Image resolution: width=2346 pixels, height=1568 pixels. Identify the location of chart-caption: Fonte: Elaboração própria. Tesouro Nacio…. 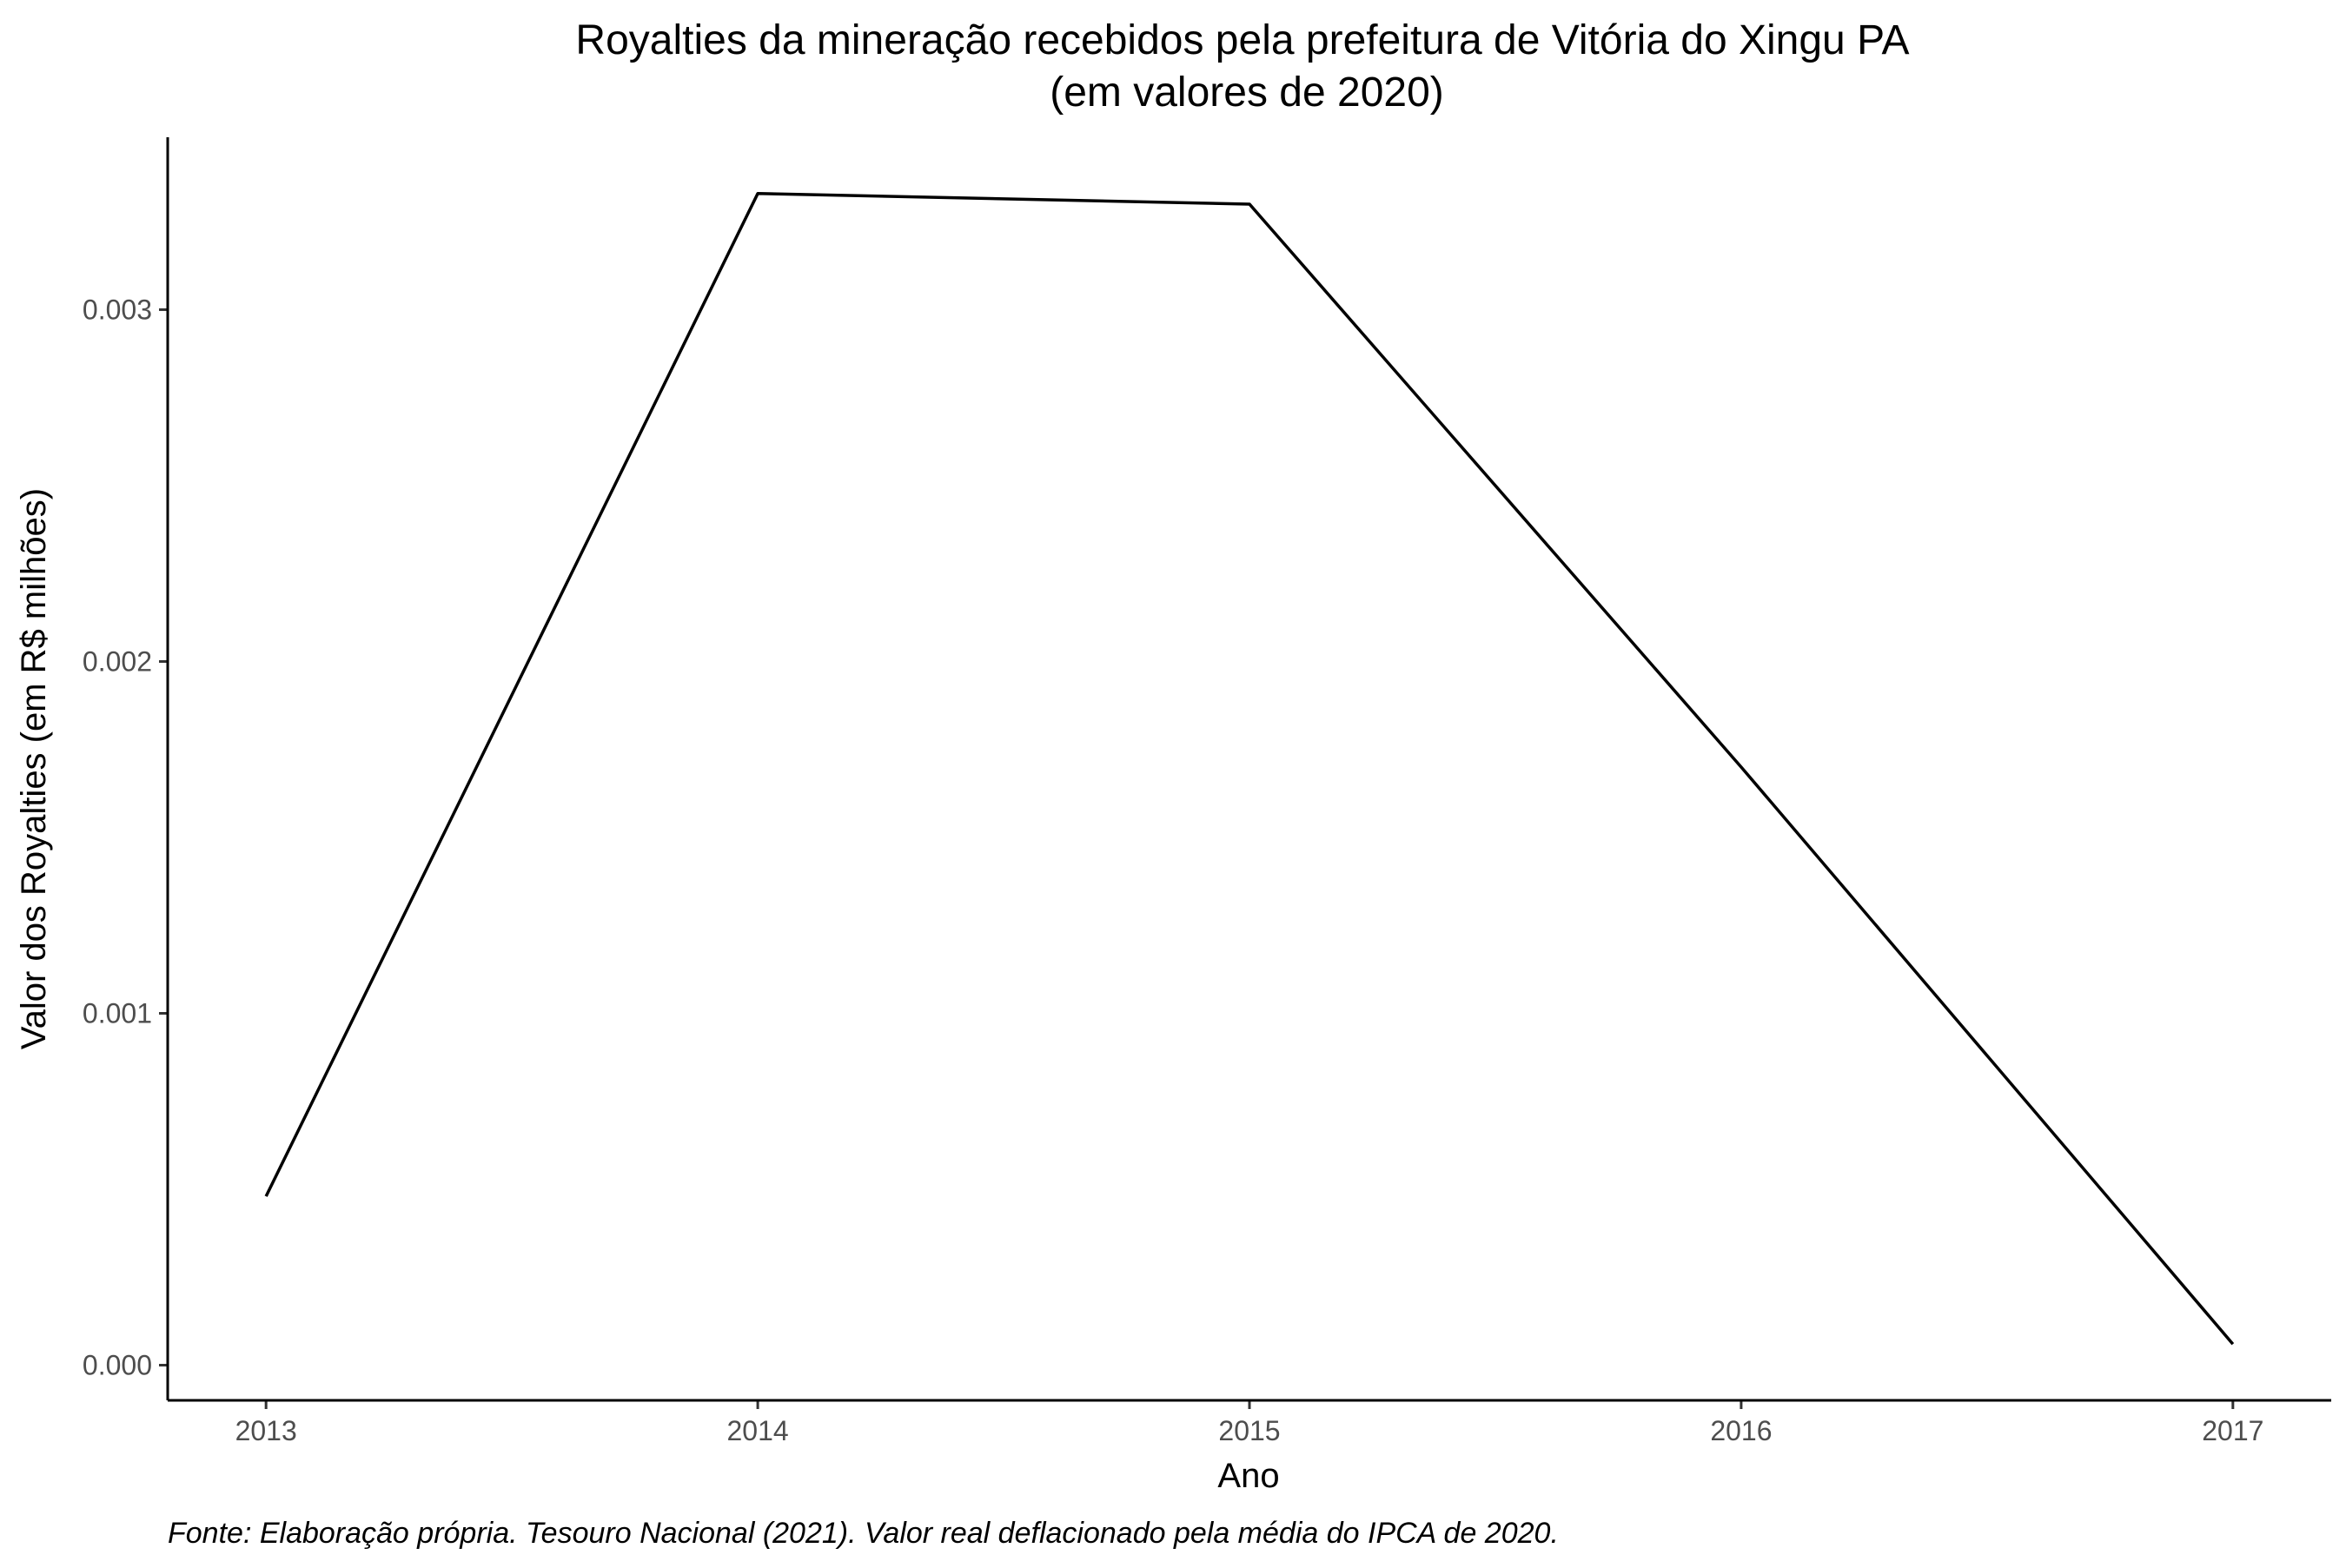
(864, 1533).